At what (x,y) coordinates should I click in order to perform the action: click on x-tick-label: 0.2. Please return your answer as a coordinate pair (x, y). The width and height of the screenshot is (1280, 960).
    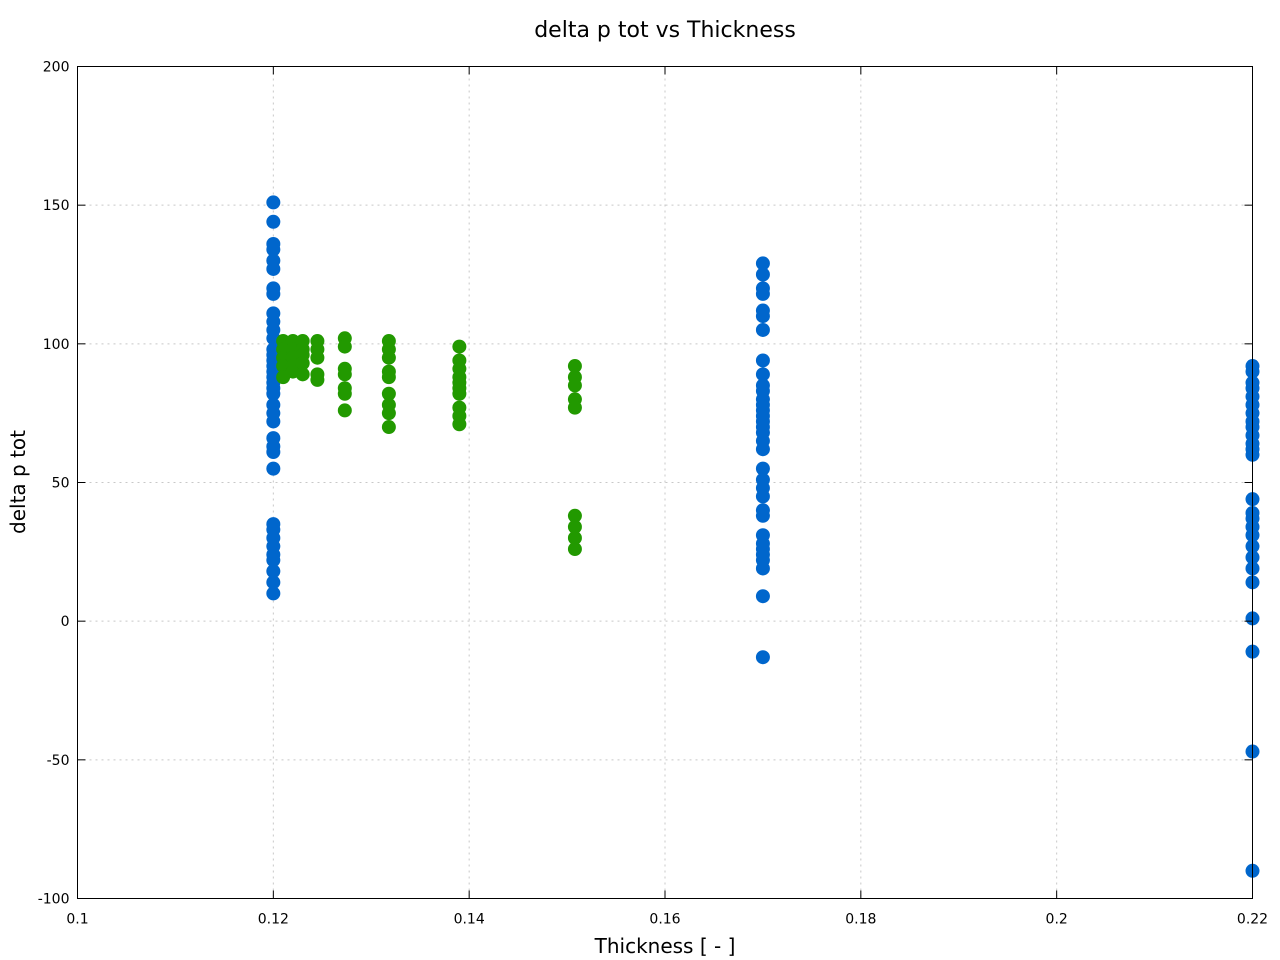
    Looking at the image, I should click on (1057, 920).